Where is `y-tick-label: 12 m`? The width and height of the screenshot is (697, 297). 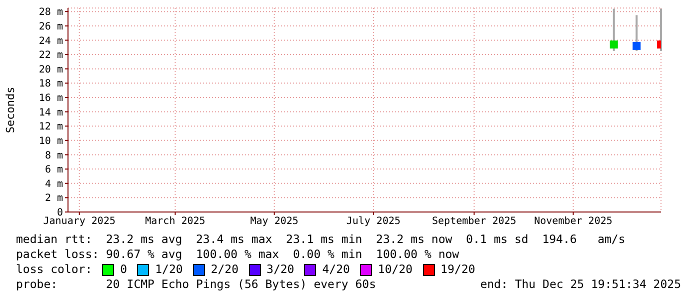
y-tick-label: 12 m is located at coordinates (50, 127).